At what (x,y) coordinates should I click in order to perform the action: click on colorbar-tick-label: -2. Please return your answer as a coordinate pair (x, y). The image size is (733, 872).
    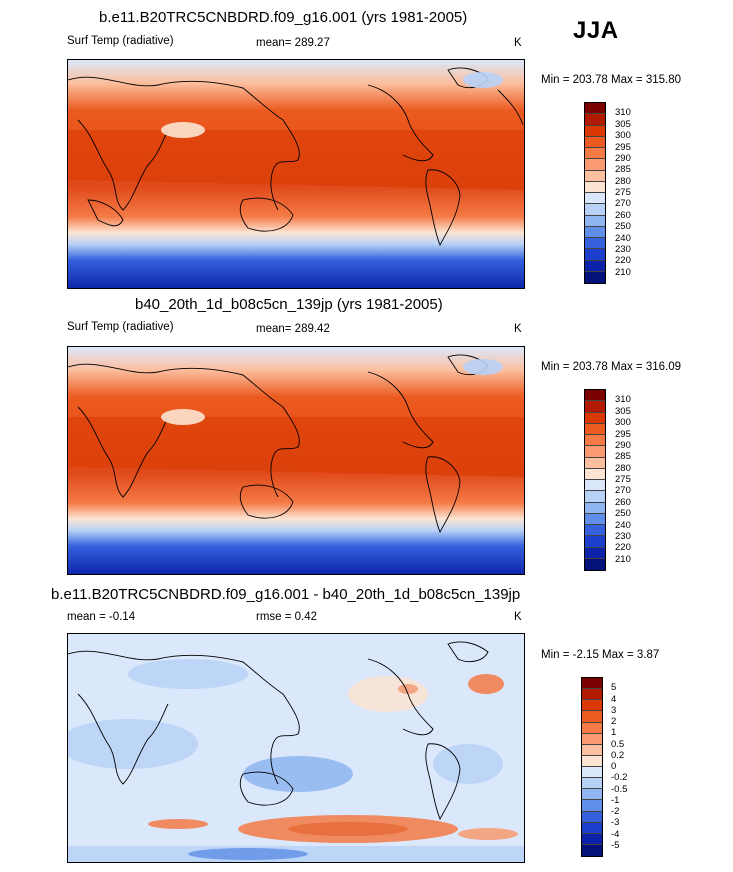
    Looking at the image, I should click on (615, 811).